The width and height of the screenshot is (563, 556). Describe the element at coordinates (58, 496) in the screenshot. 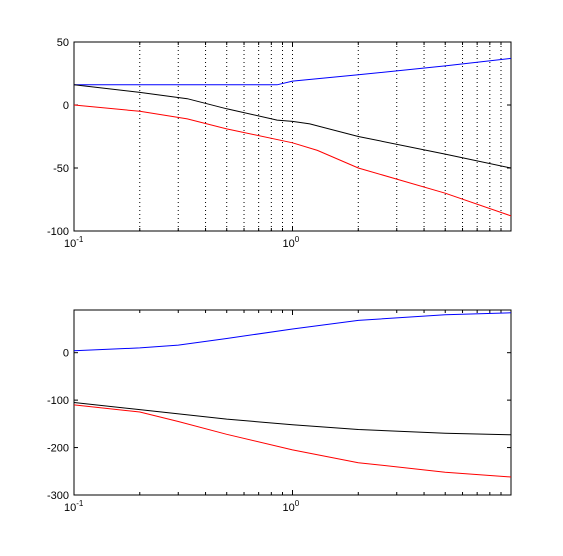

I see `y-tick-label: -300` at that location.